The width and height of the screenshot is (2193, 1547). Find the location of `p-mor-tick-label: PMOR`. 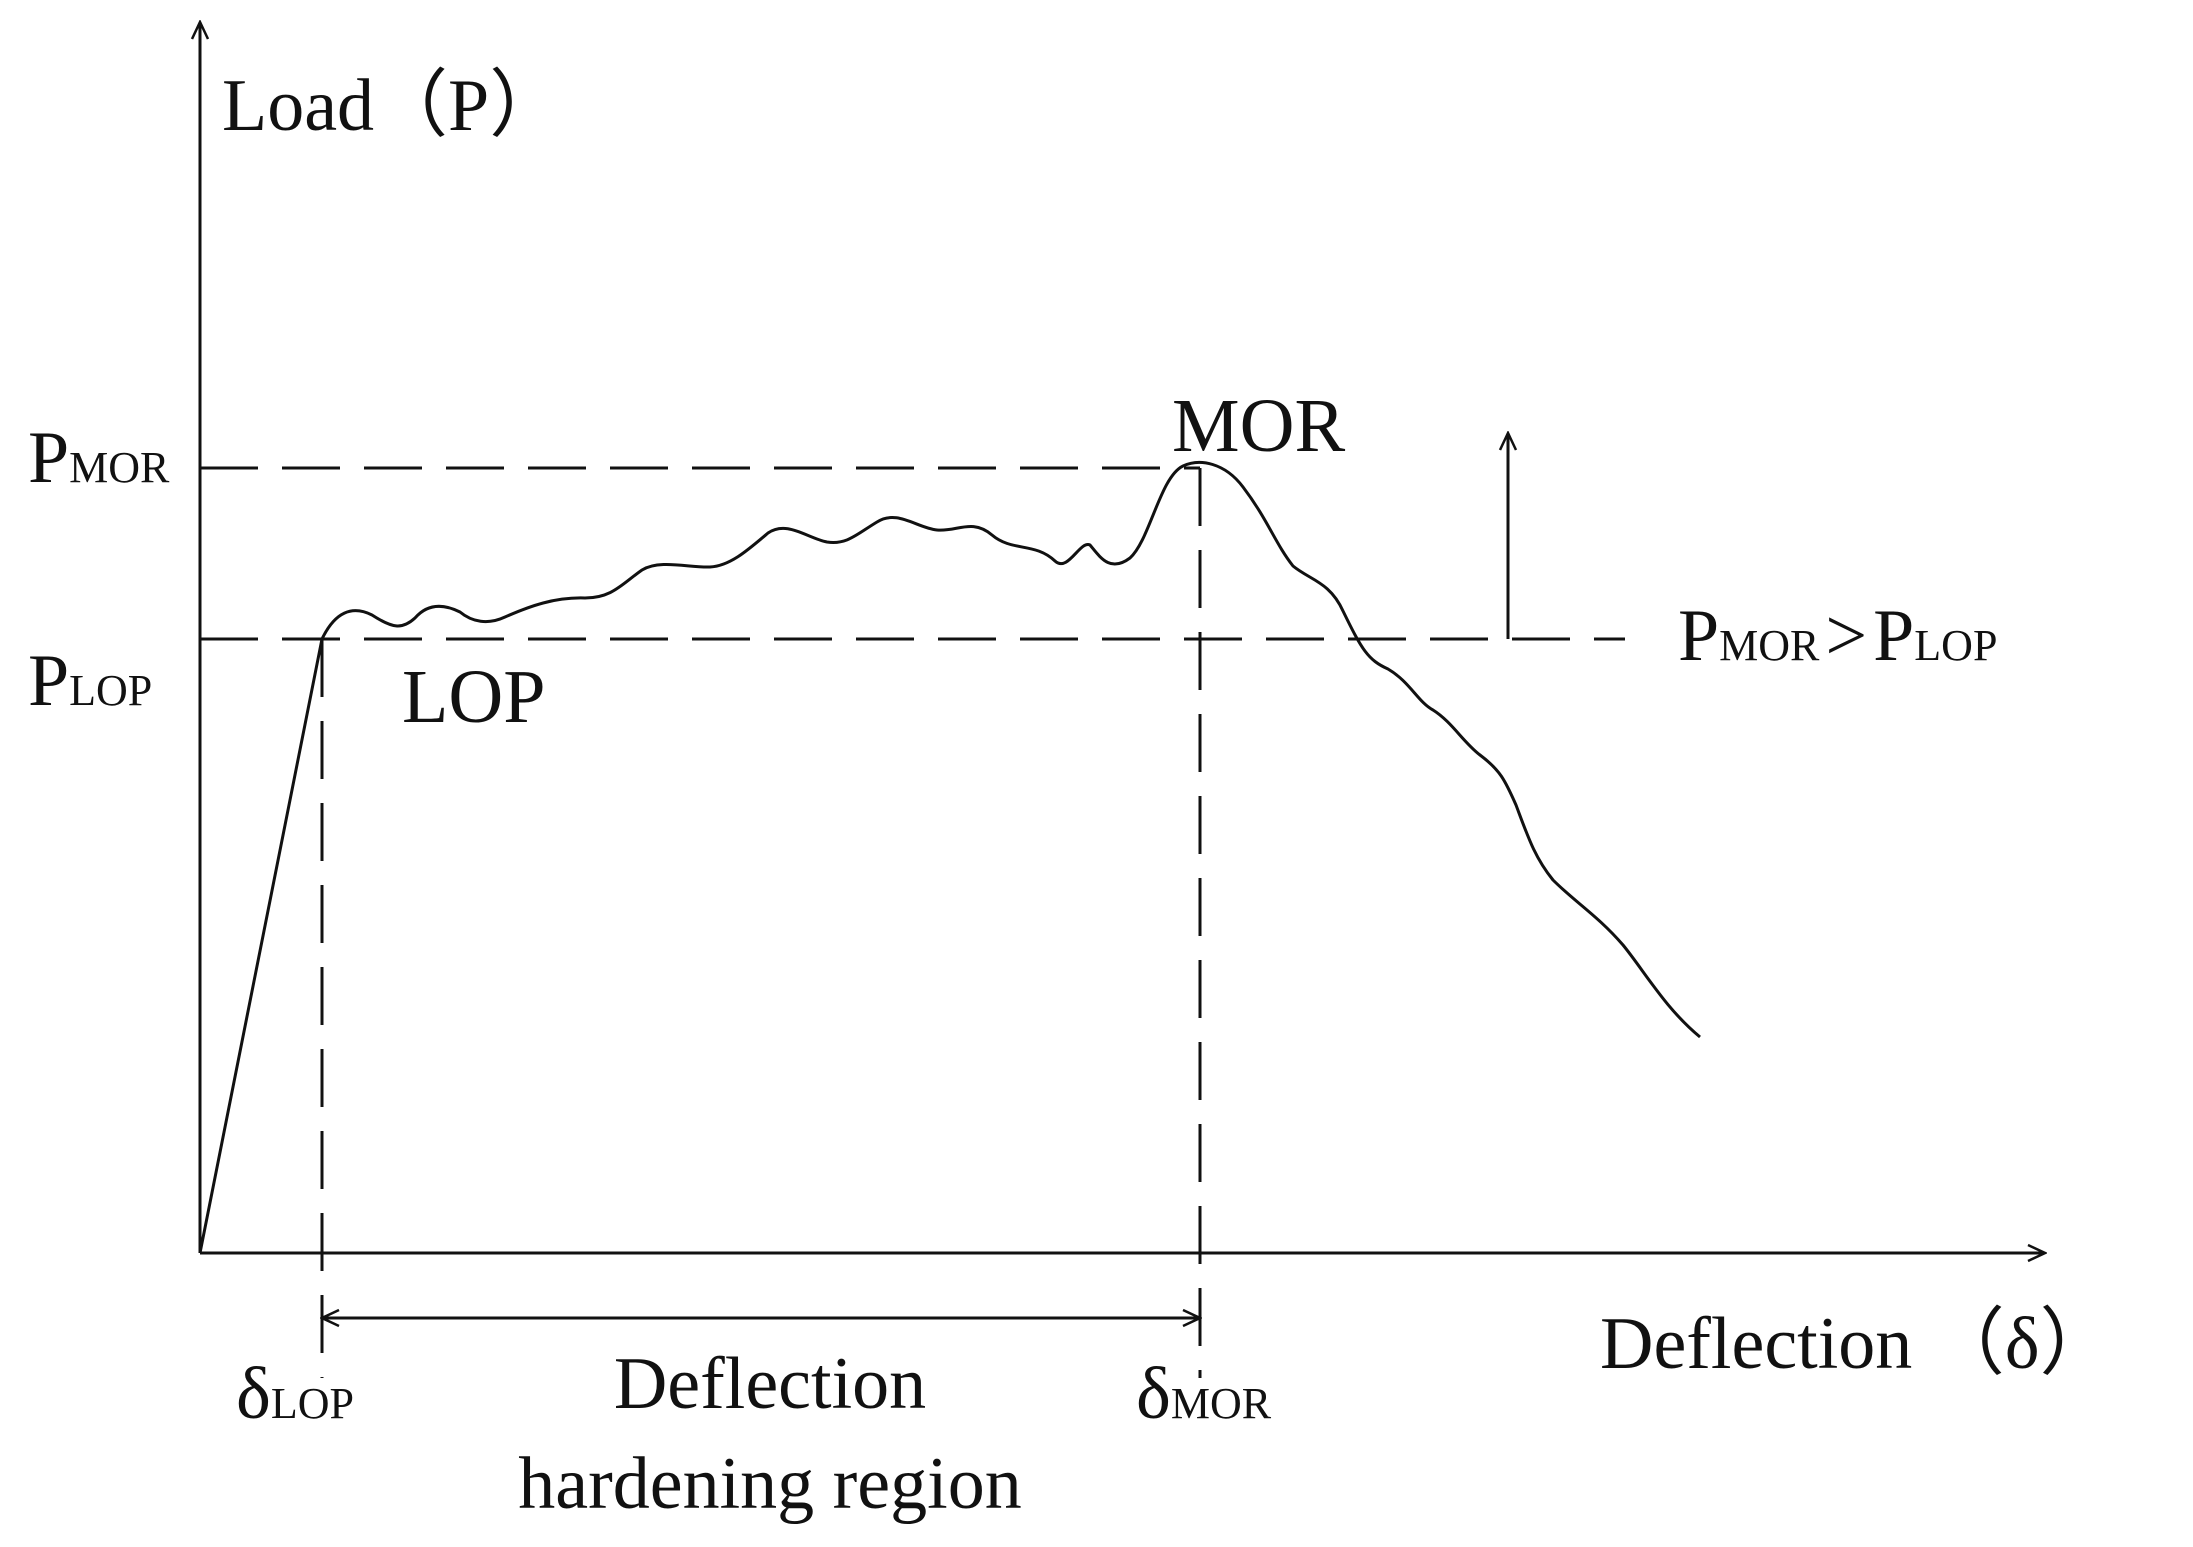

p-mor-tick-label: PMOR is located at coordinates (99, 458).